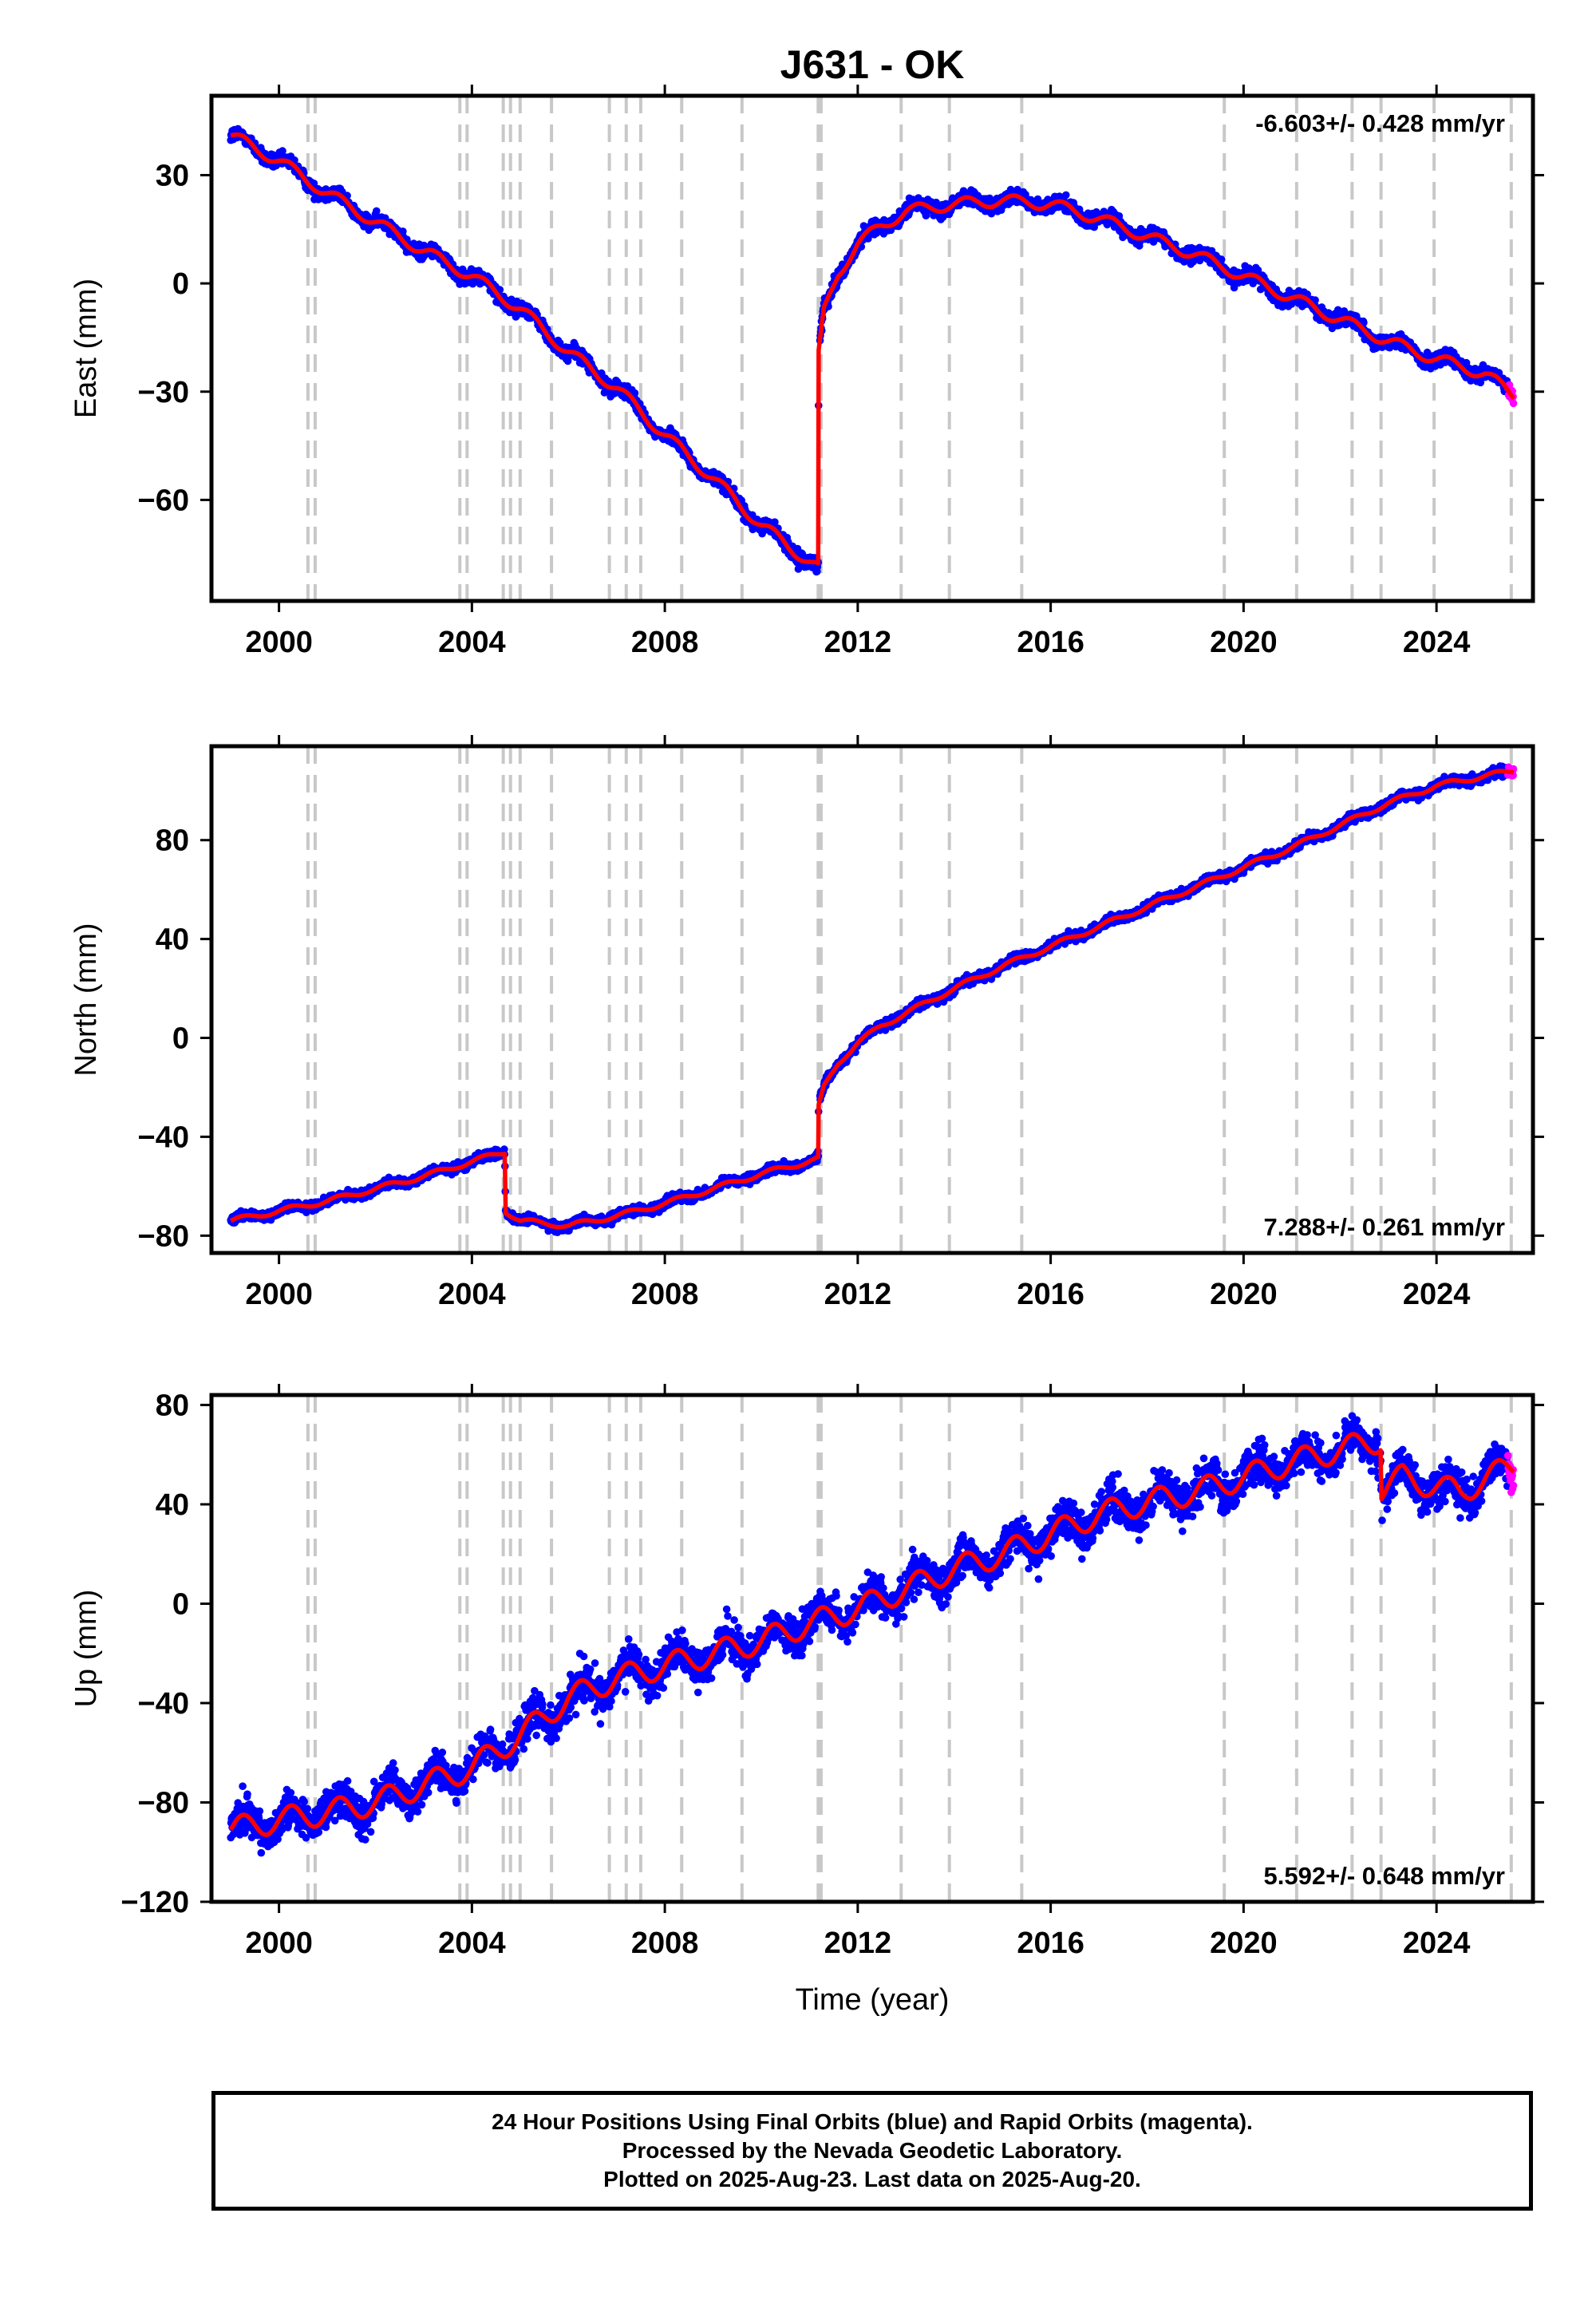  What do you see at coordinates (858, 642) in the screenshot?
I see `x-tick-label: 2012` at bounding box center [858, 642].